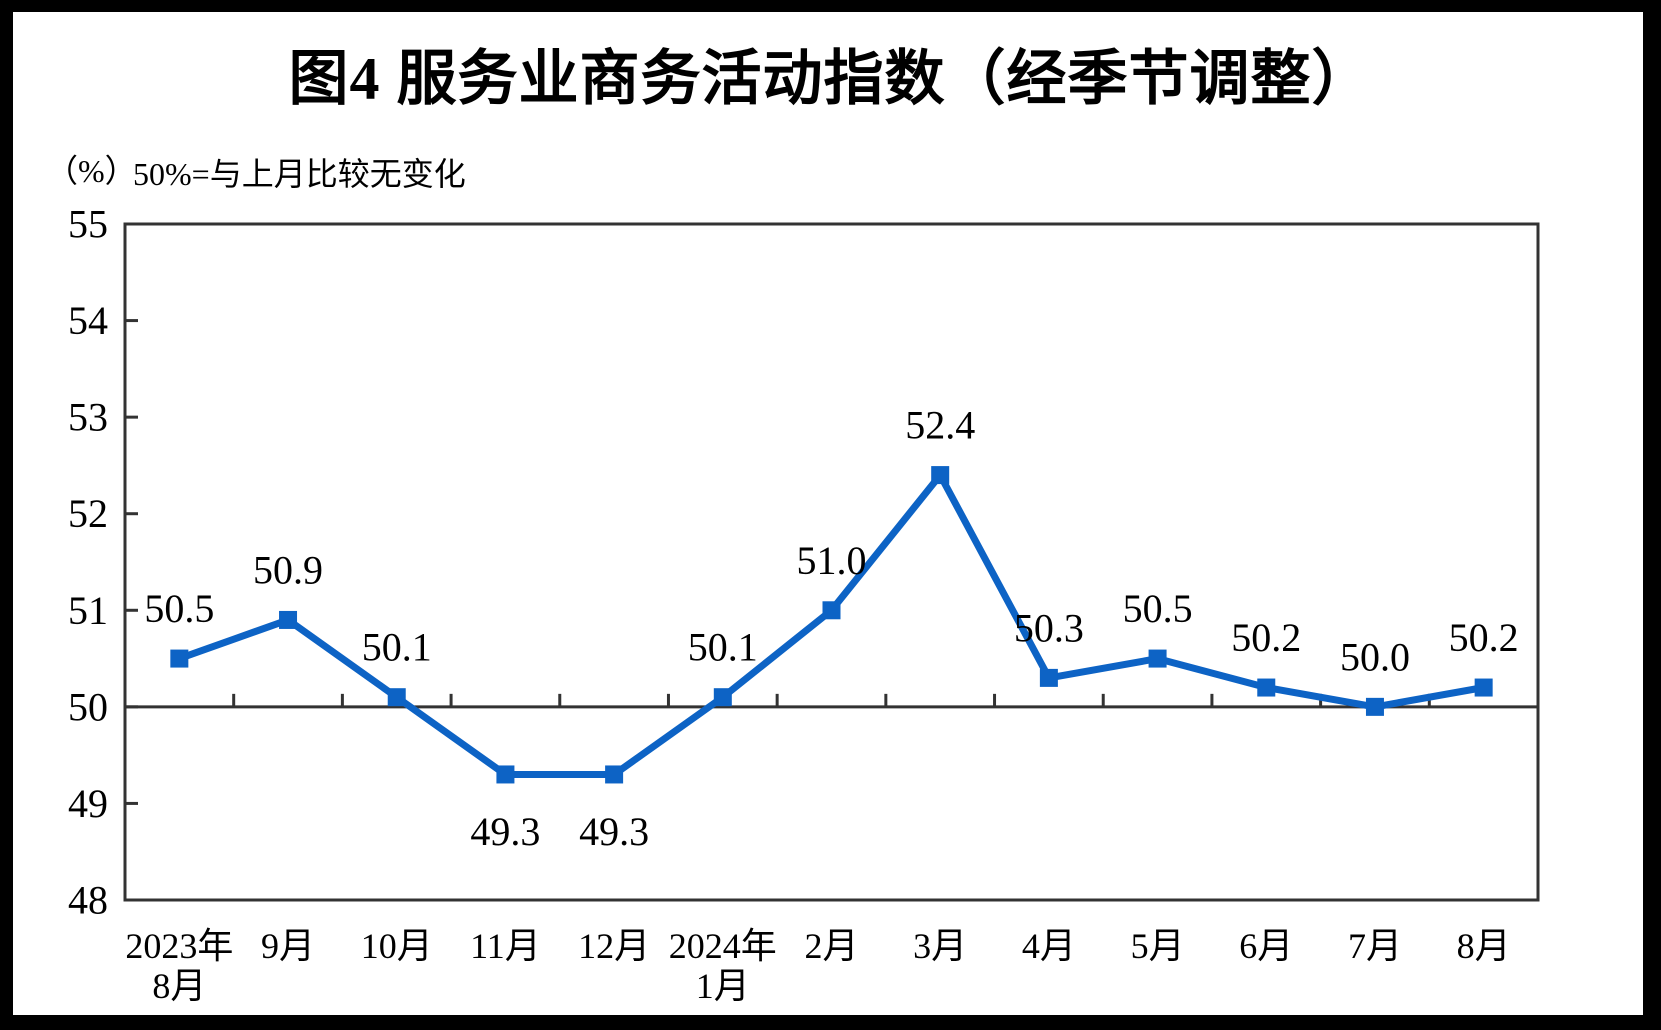 The height and width of the screenshot is (1030, 1661). Describe the element at coordinates (88, 803) in the screenshot. I see `y-axis-label: 49` at that location.